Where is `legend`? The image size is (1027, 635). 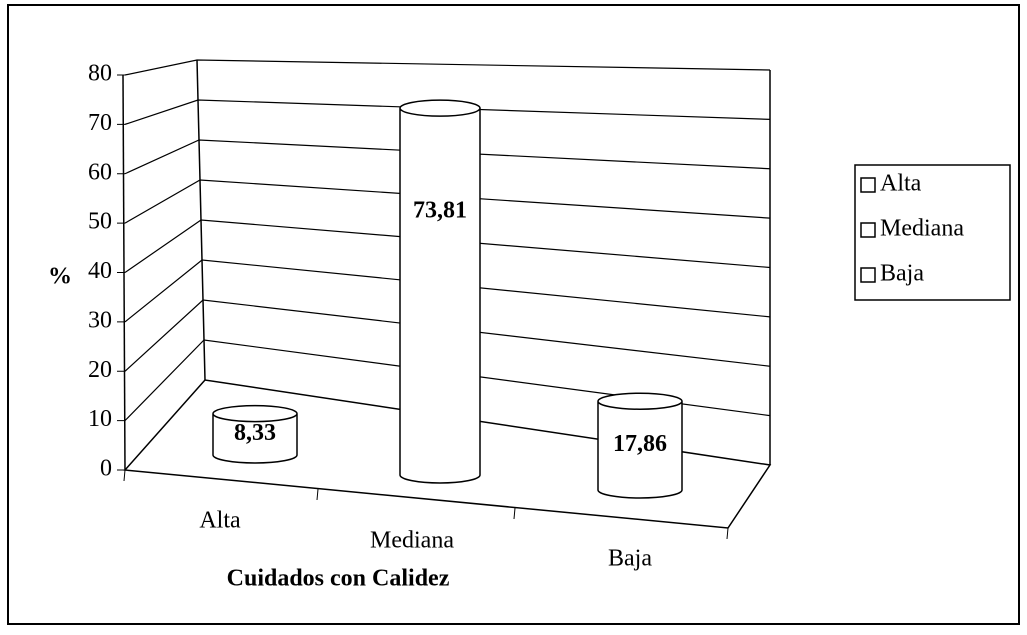
legend is located at coordinates (932, 232).